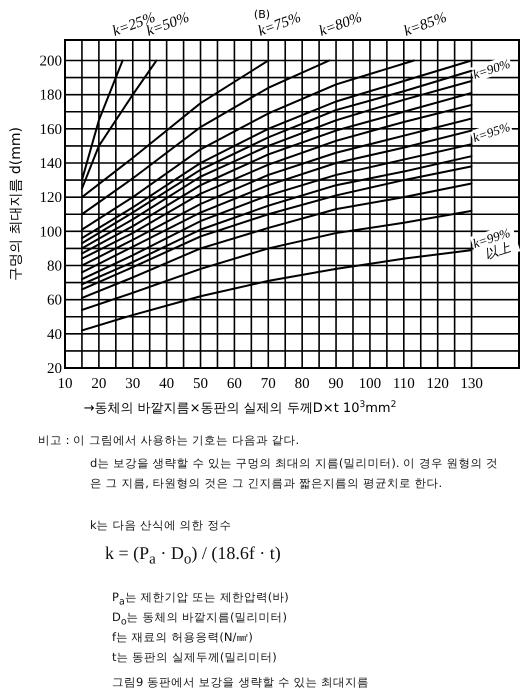  What do you see at coordinates (16, 204) in the screenshot?
I see `y-axis-title: 구멍의 최대지름 d(mm)` at bounding box center [16, 204].